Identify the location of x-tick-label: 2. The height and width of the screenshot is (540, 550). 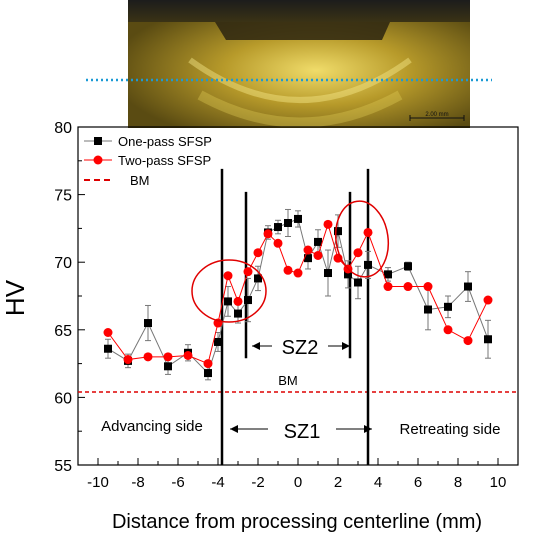
(338, 482).